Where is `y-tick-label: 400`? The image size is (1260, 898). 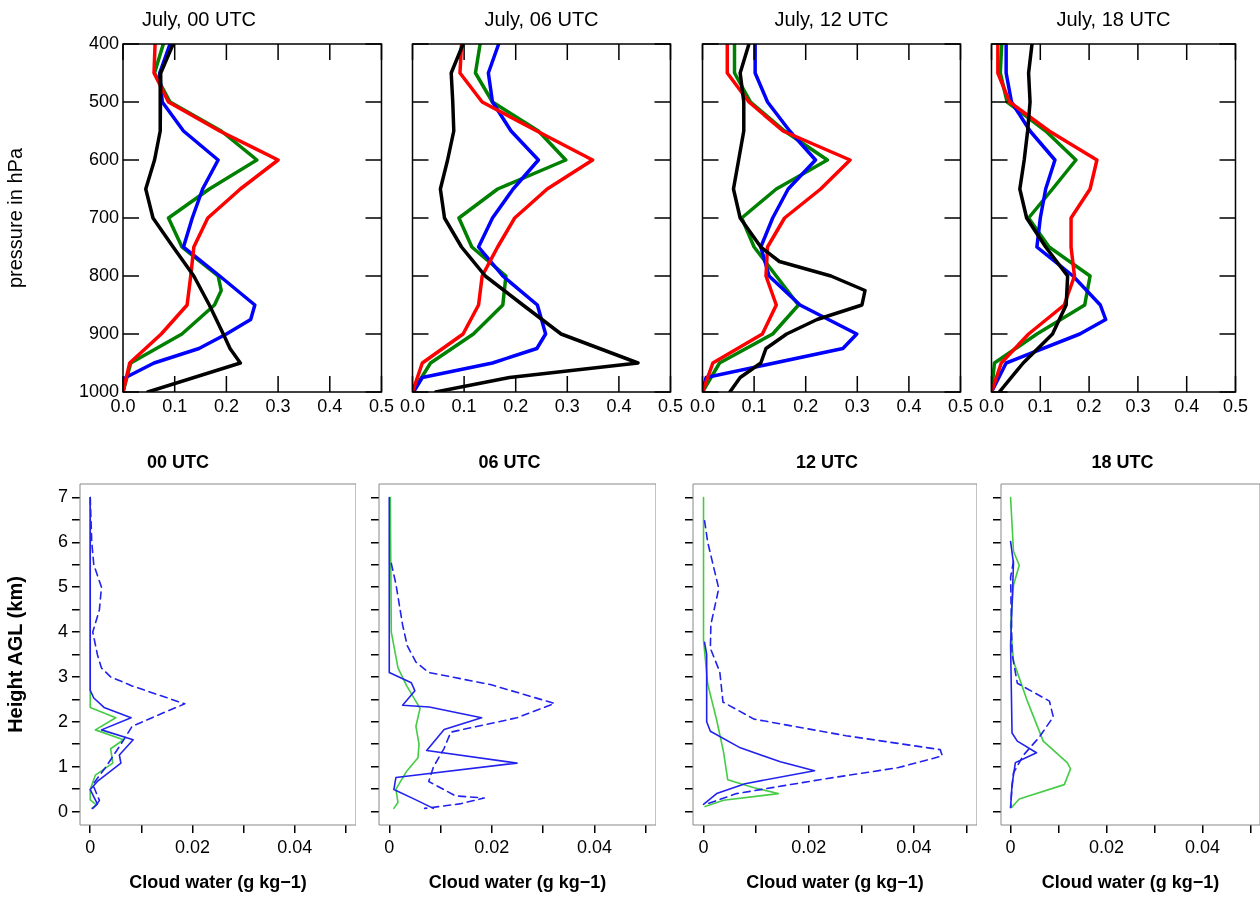
y-tick-label: 400 is located at coordinates (103, 42).